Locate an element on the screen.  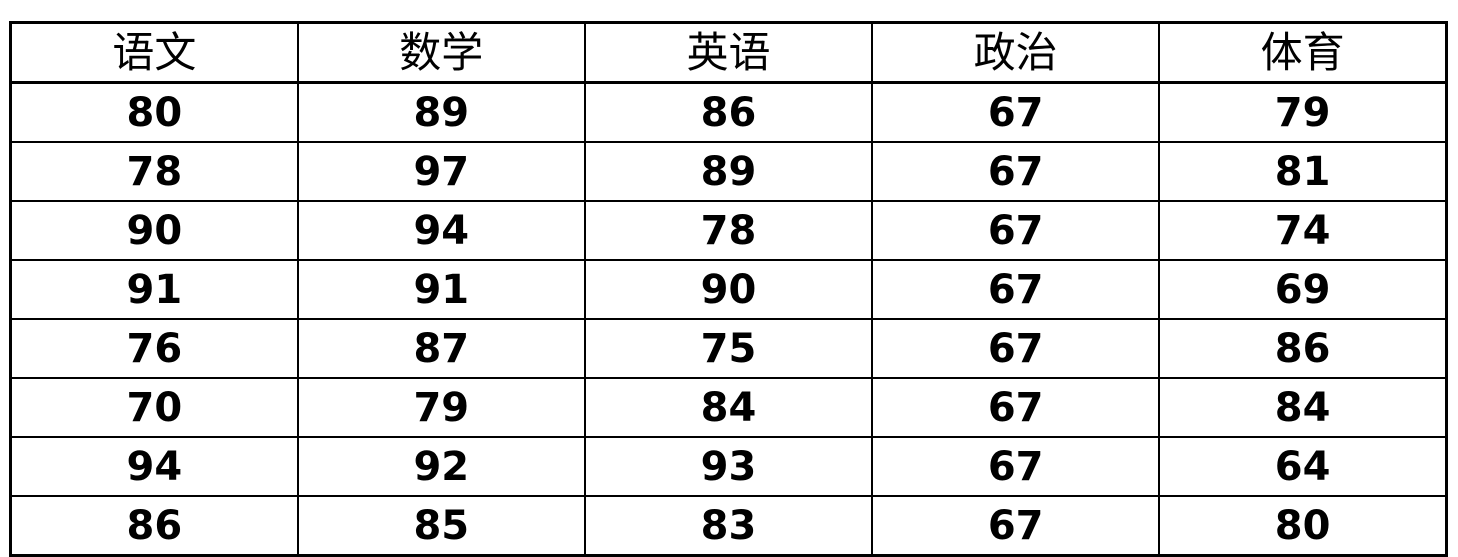
column-header-3: 英语 is located at coordinates (728, 52).